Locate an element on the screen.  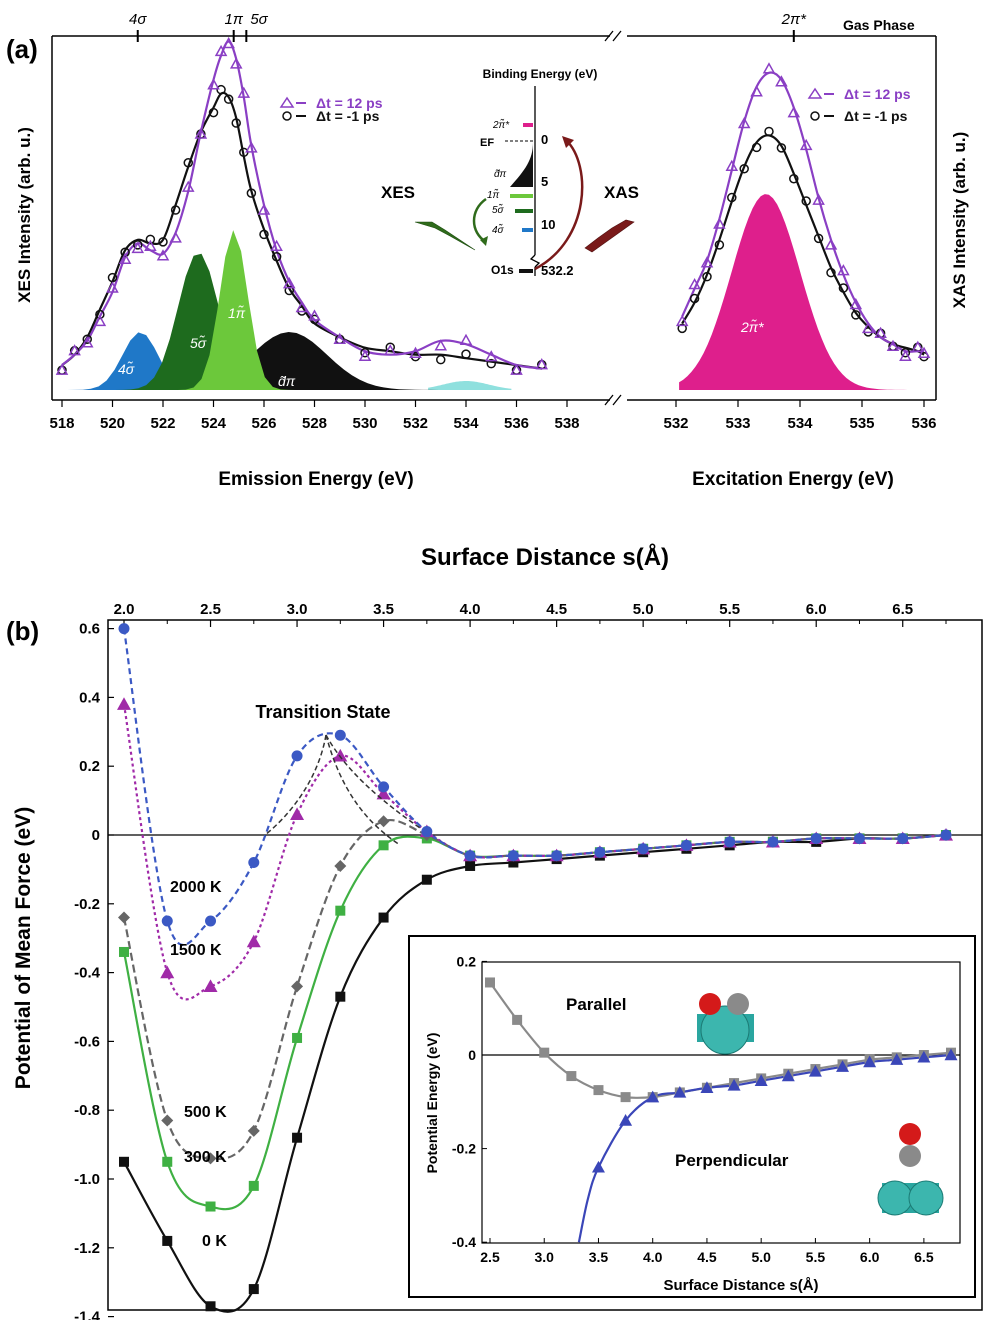
band-label-5s: 5σ̃ is located at coordinates (198, 343).